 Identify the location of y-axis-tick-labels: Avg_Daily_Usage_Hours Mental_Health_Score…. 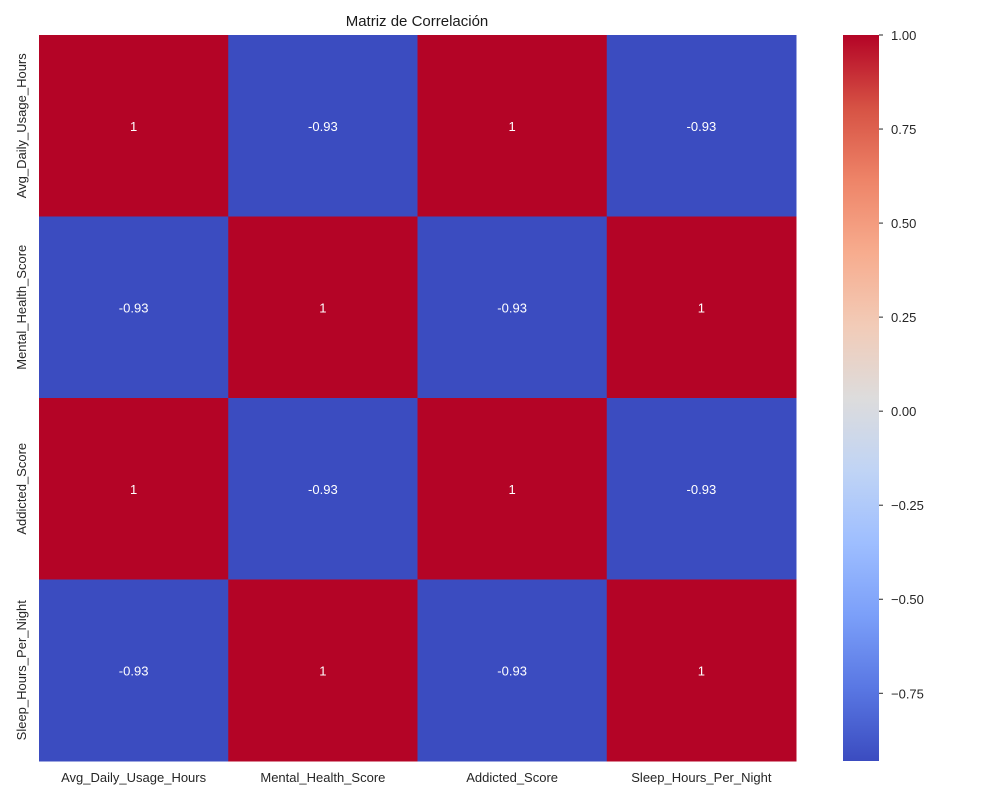
(21, 397).